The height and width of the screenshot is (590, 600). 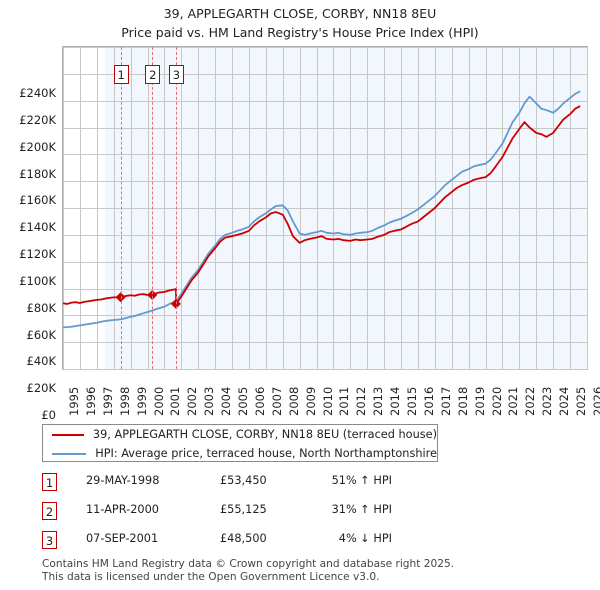 What do you see at coordinates (37, 227) in the screenshot?
I see `y-axis-tick-label: £140K` at bounding box center [37, 227].